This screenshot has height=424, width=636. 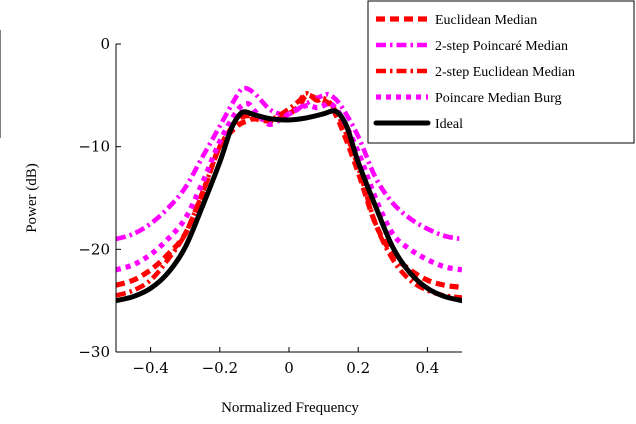 What do you see at coordinates (358, 368) in the screenshot?
I see `x-tick-label: 0.2` at bounding box center [358, 368].